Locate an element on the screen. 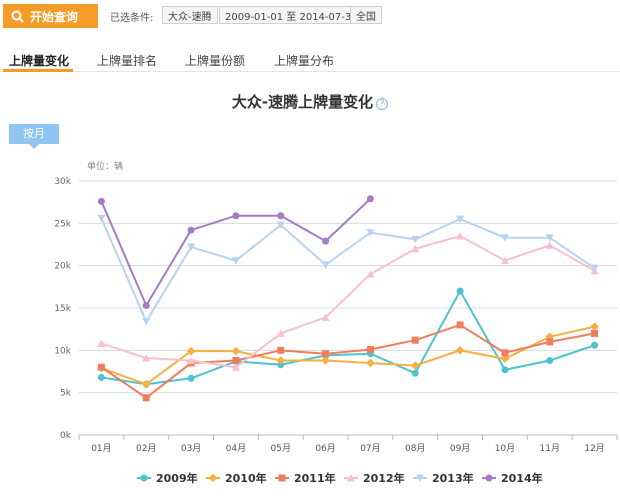  x-tick-label: 06月 is located at coordinates (325, 448).